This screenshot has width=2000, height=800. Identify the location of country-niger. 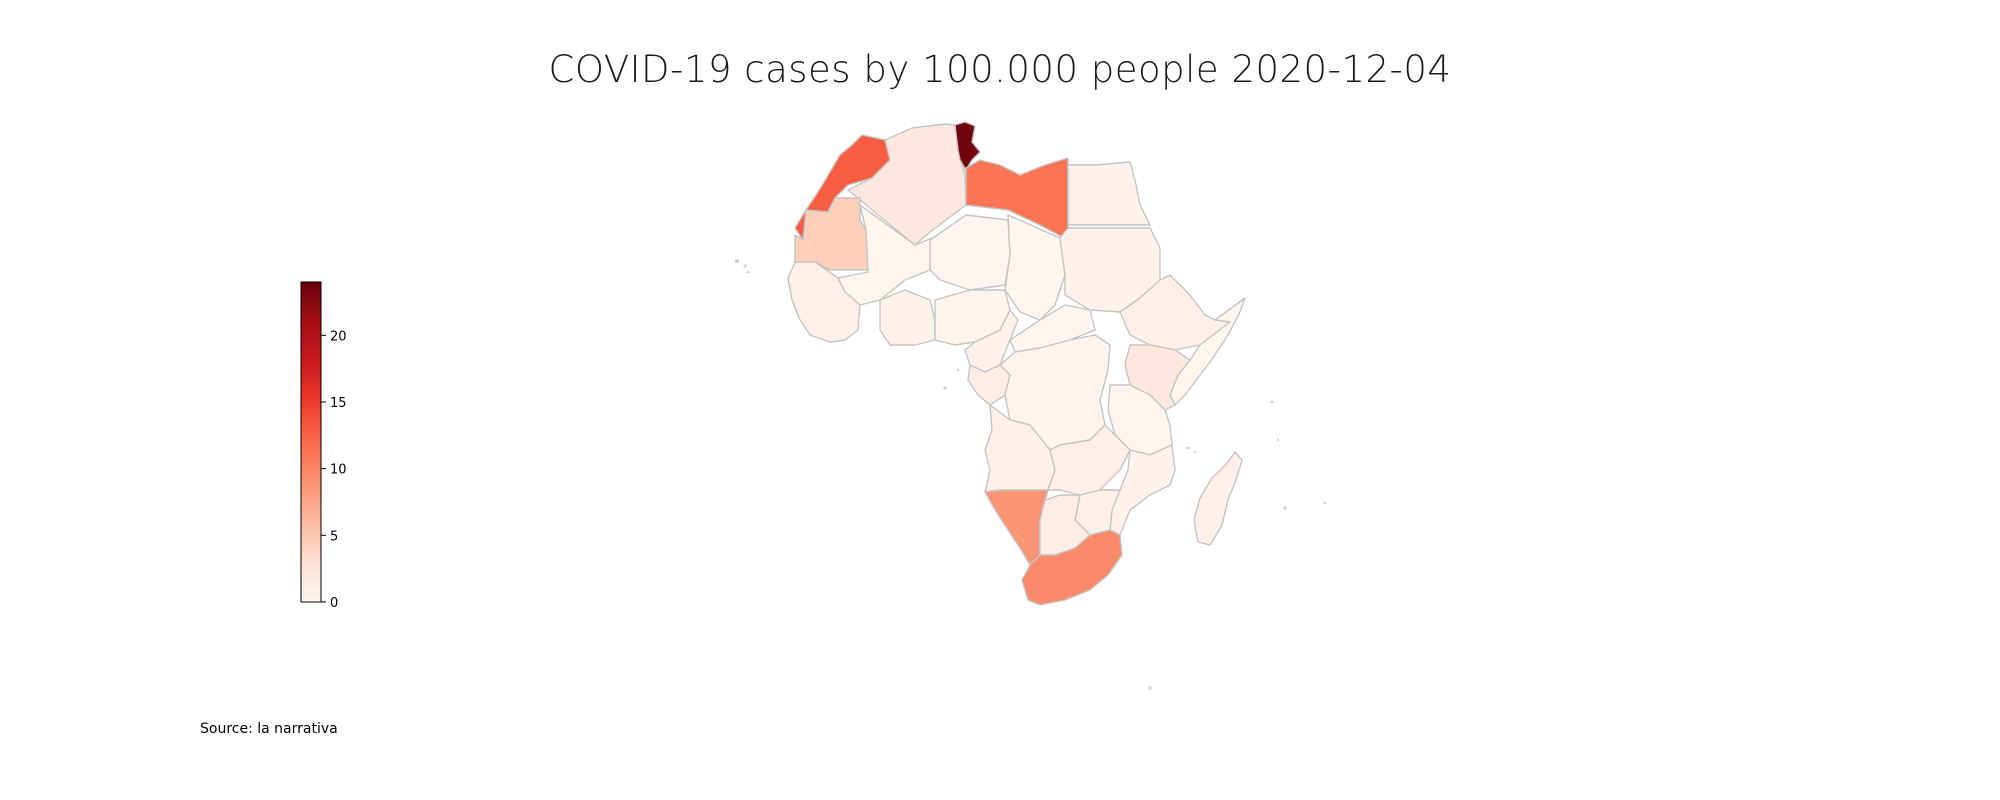
(970, 252).